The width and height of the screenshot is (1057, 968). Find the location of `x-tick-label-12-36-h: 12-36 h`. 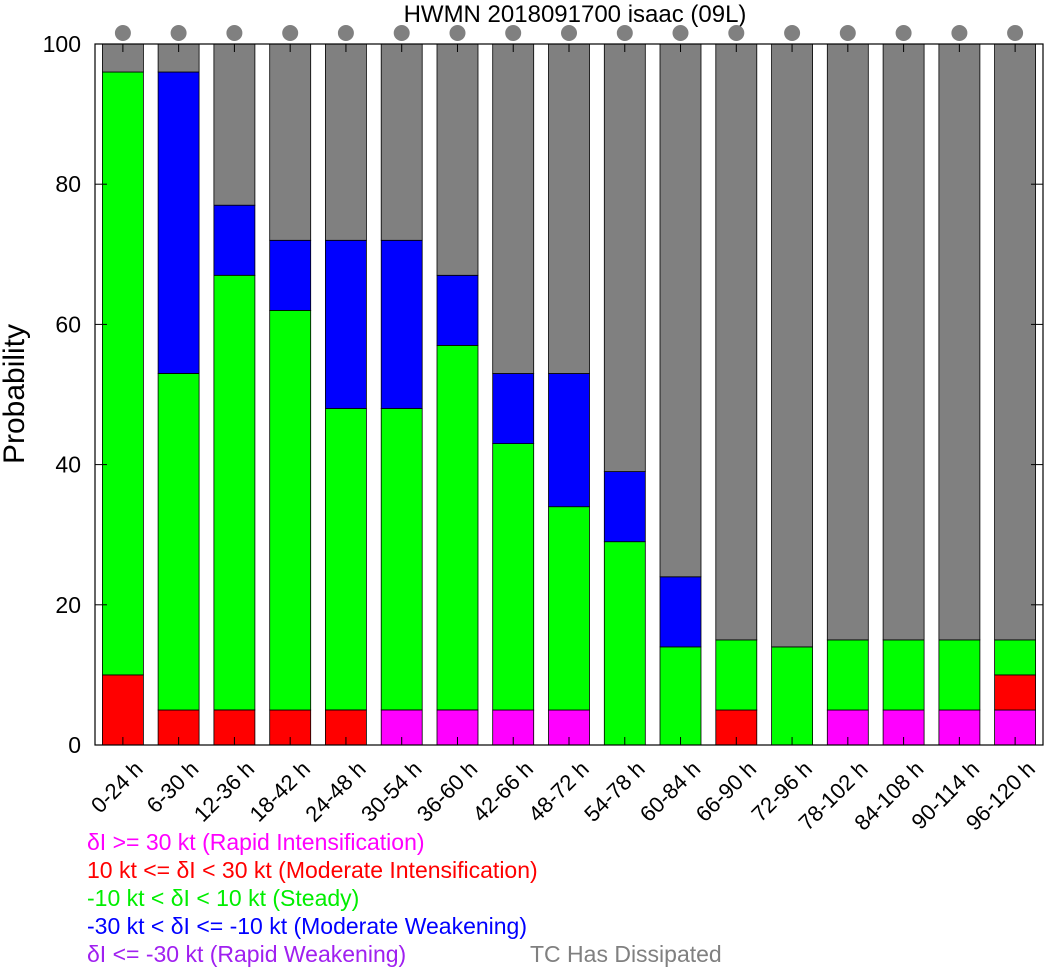

x-tick-label-12-36-h: 12-36 h is located at coordinates (224, 791).